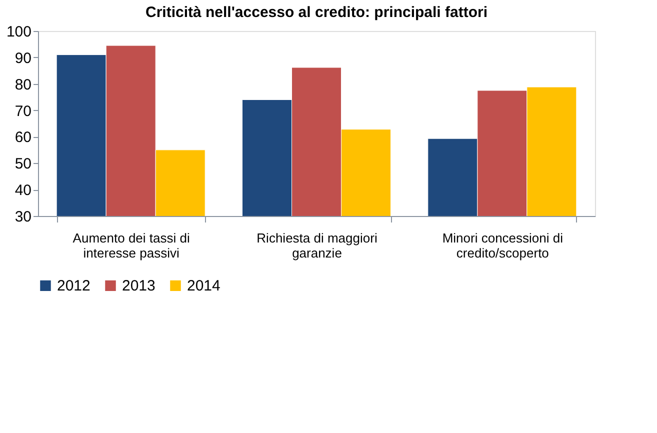  What do you see at coordinates (23, 58) in the screenshot?
I see `y-tick-label: 90` at bounding box center [23, 58].